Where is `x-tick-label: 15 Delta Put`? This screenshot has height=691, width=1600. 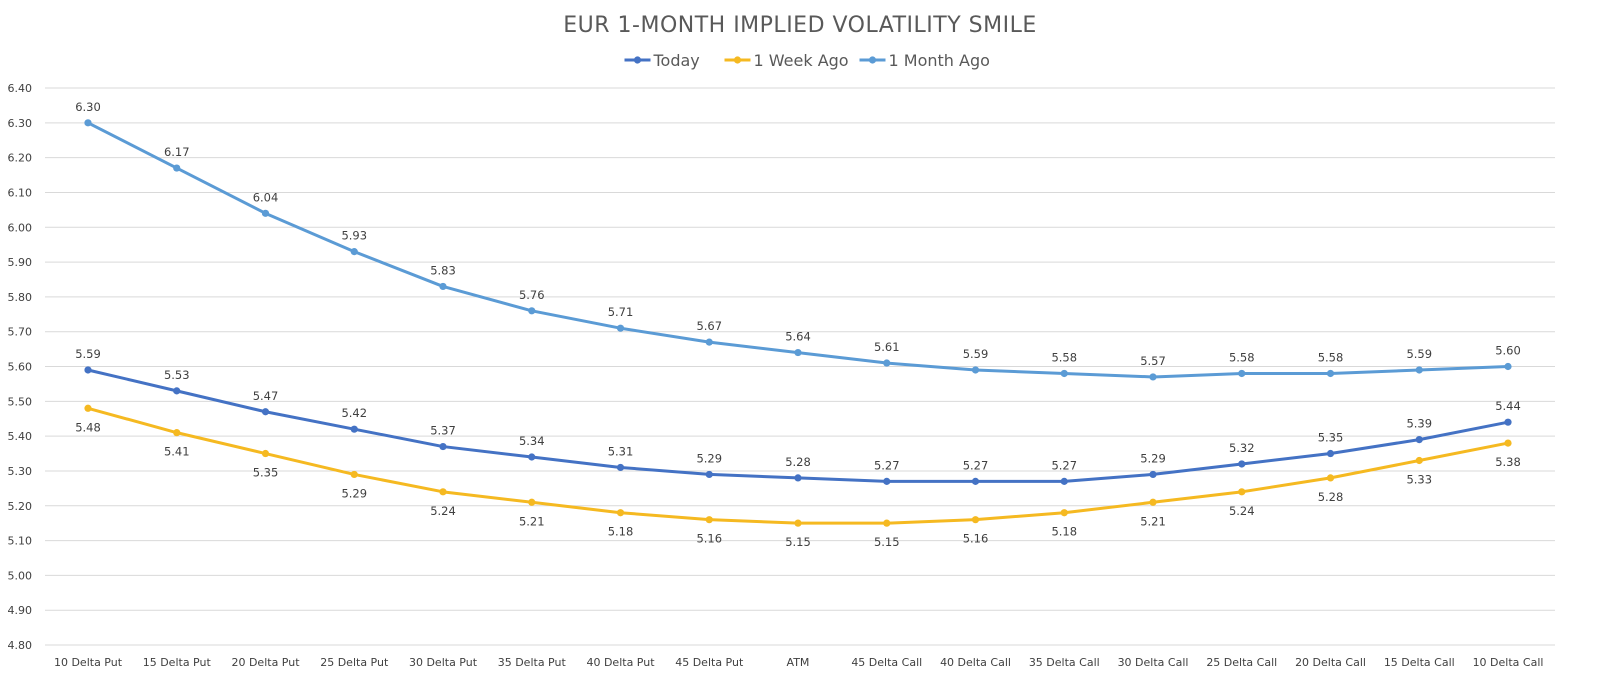
x-tick-label: 15 Delta Put is located at coordinates (177, 662).